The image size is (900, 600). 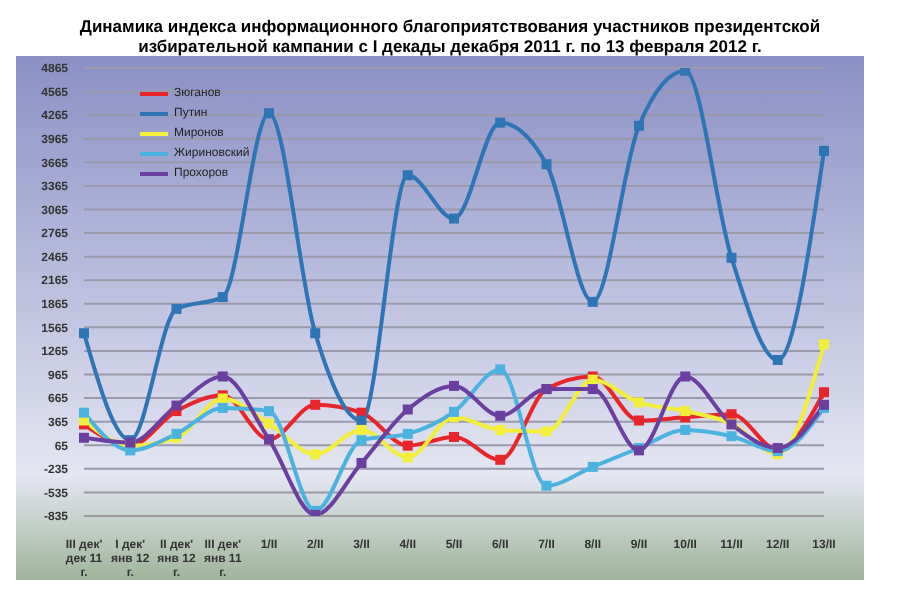 What do you see at coordinates (450, 36) in the screenshot?
I see `chart-title: Динамика индекса информационного благоприятствования участников президентской избирательной кампании с I декады декабря 2011 г. по 13 февраля 2012 г.` at bounding box center [450, 36].